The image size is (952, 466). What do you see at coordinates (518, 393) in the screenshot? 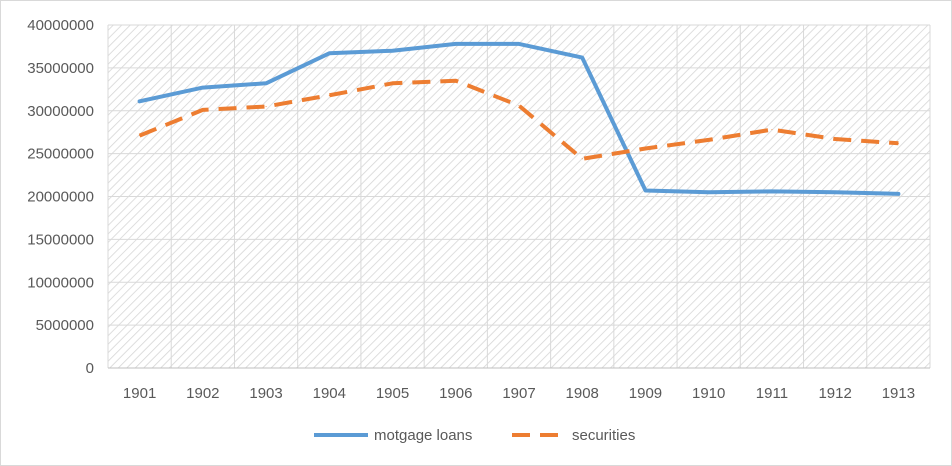
I see `x-tick-label: 1907` at bounding box center [518, 393].